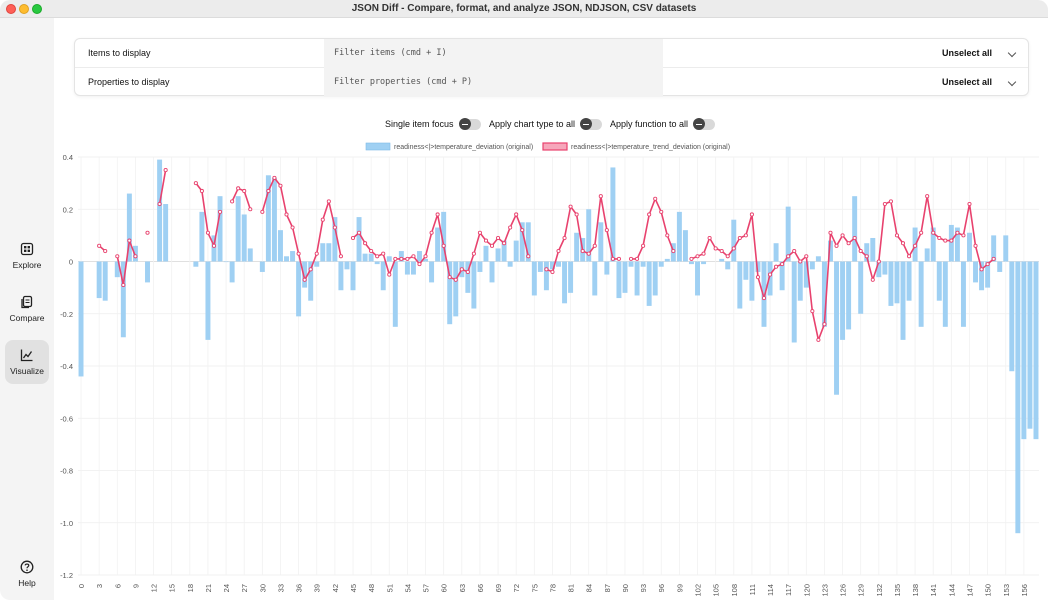 The height and width of the screenshot is (600, 1048). What do you see at coordinates (162, 187) in the screenshot?
I see `series-line` at bounding box center [162, 187].